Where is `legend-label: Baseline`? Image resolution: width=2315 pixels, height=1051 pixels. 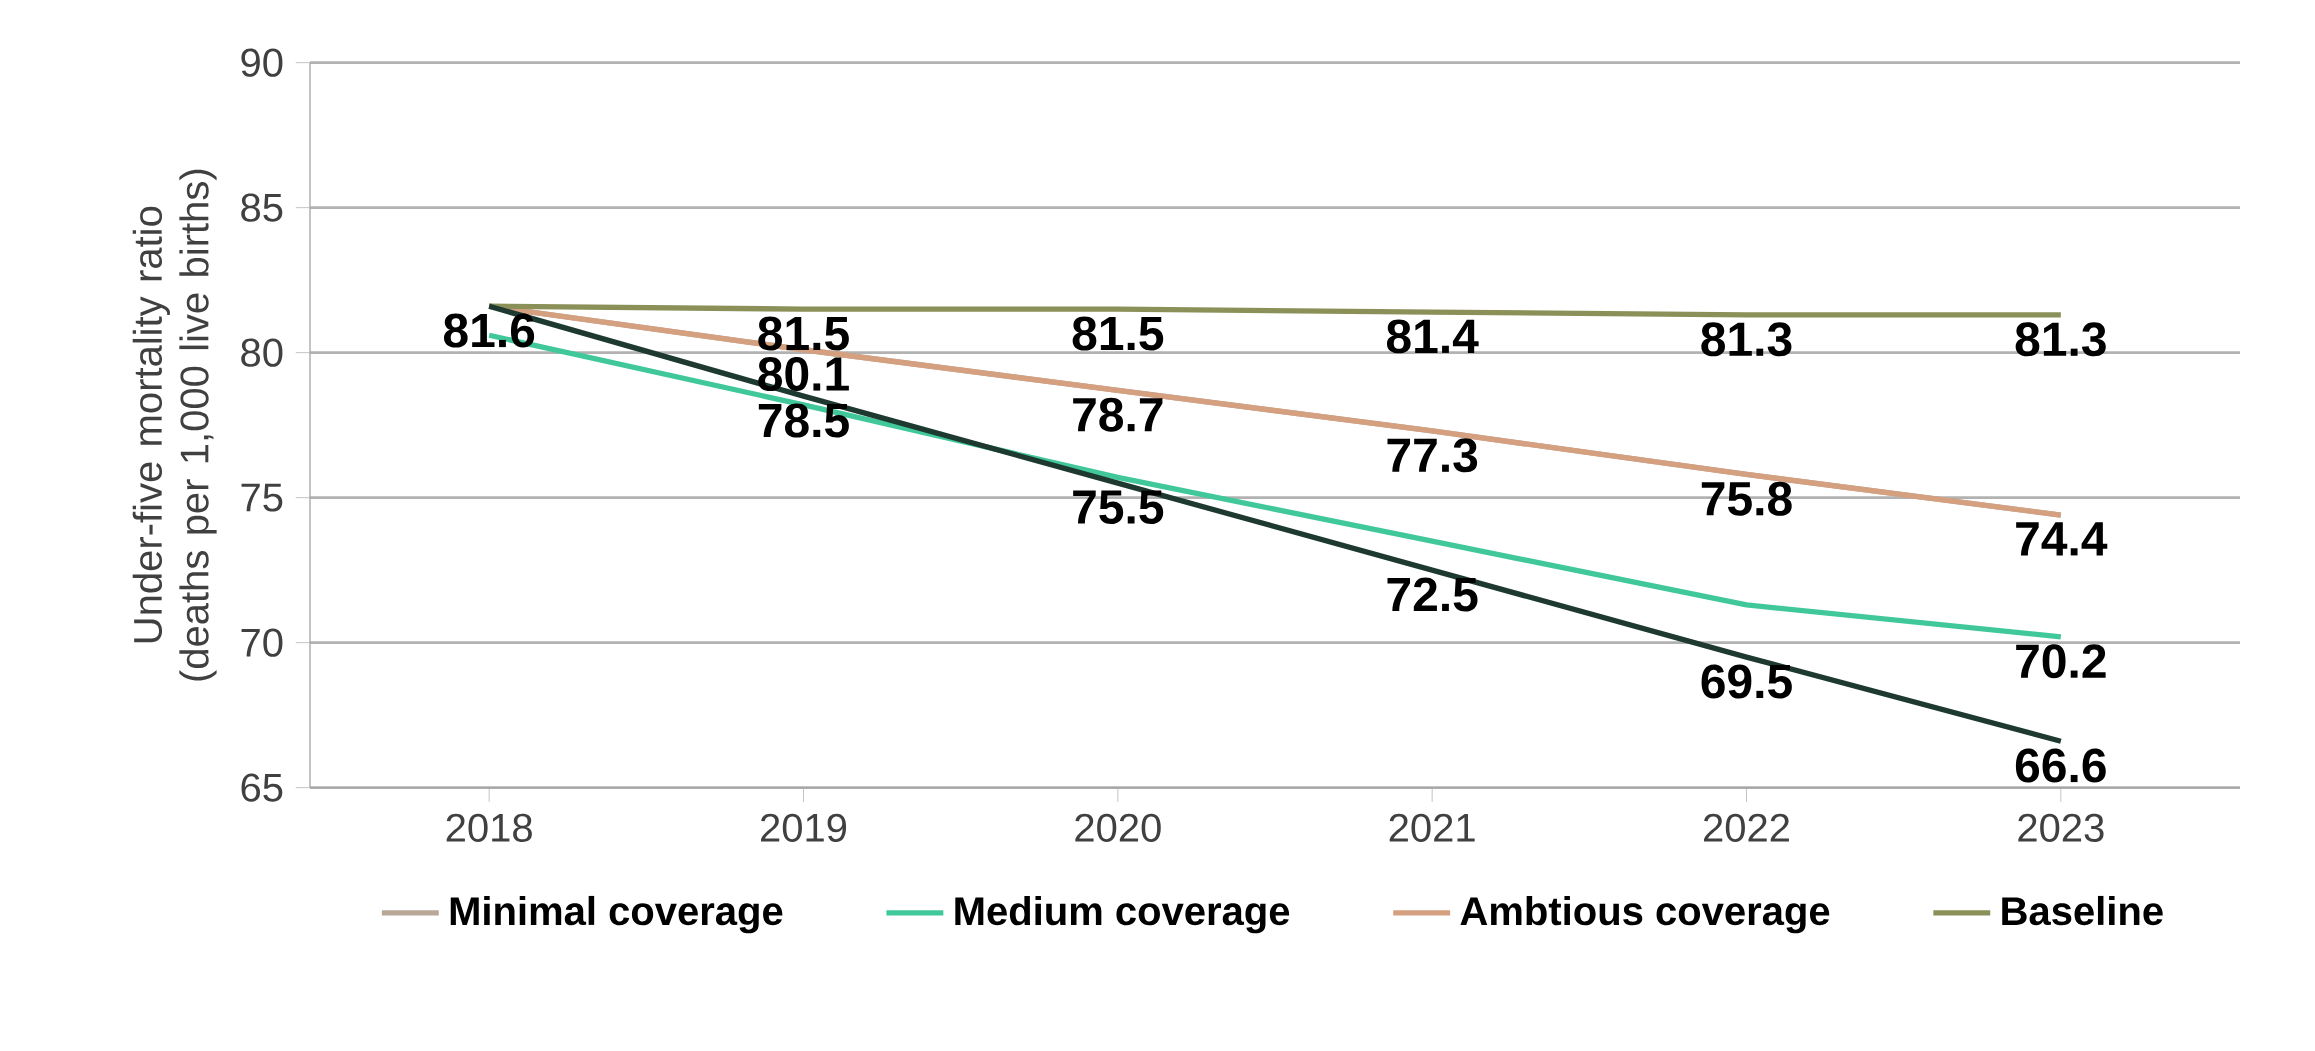 legend-label: Baseline is located at coordinates (2082, 910).